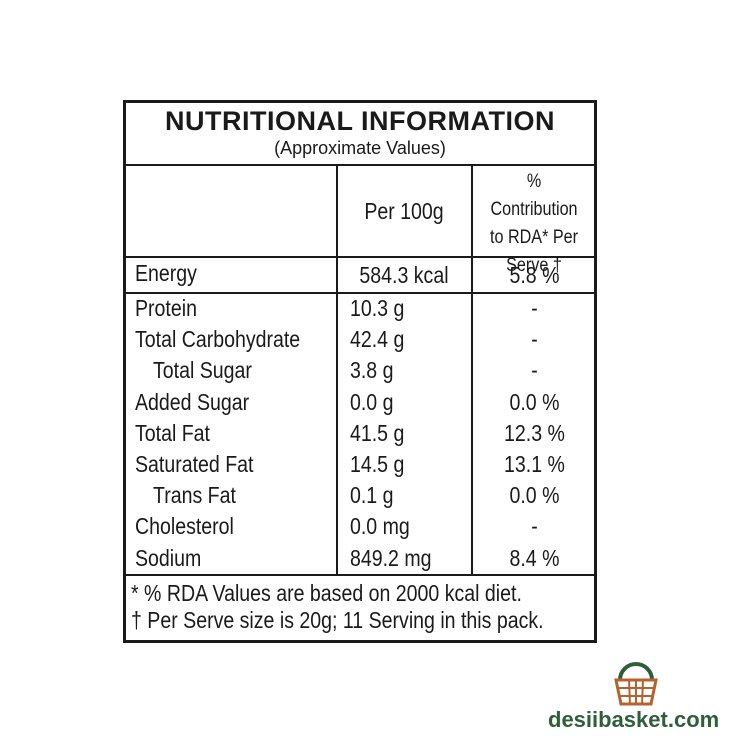 This screenshot has width=750, height=750. I want to click on basket-logo, so click(636, 684).